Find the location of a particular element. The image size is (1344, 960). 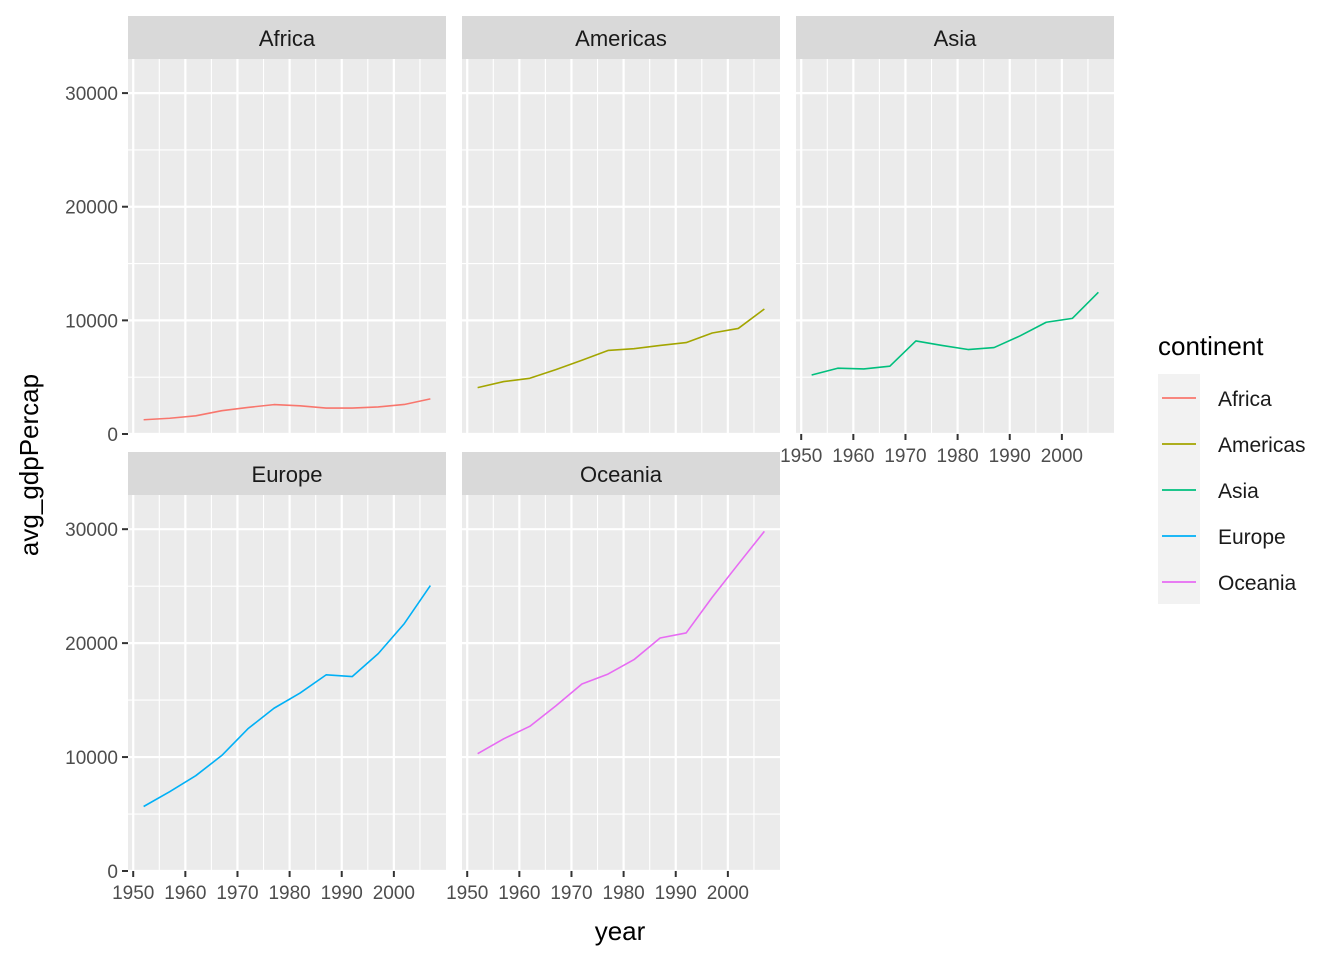

facet-strip-label: Asia is located at coordinates (956, 38).